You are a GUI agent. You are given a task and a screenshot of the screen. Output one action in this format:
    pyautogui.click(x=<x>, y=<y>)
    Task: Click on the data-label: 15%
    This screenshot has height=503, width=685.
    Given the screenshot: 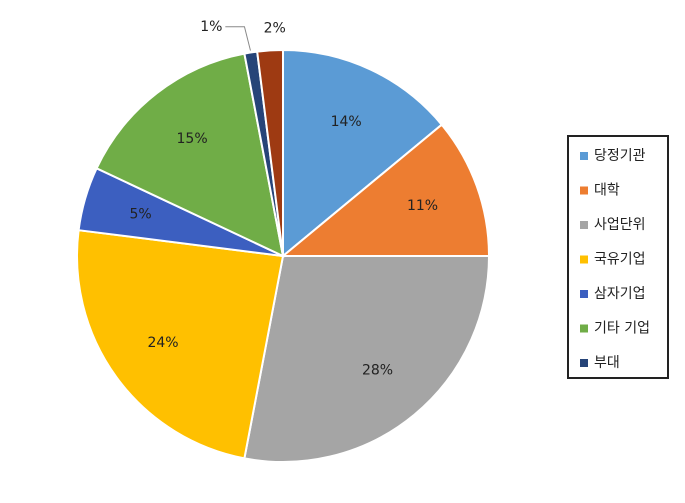 What is the action you would take?
    pyautogui.click(x=192, y=139)
    